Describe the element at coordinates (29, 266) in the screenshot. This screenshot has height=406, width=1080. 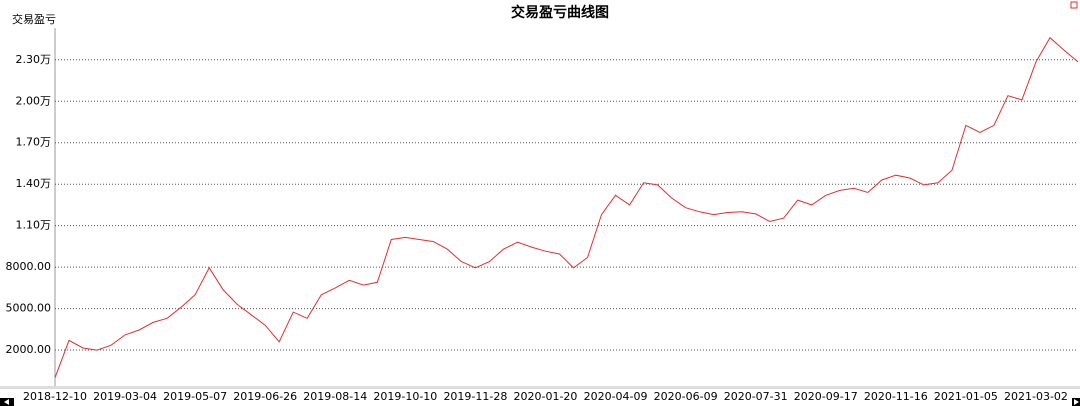
I see `y-tick-label: 8000.00` at that location.